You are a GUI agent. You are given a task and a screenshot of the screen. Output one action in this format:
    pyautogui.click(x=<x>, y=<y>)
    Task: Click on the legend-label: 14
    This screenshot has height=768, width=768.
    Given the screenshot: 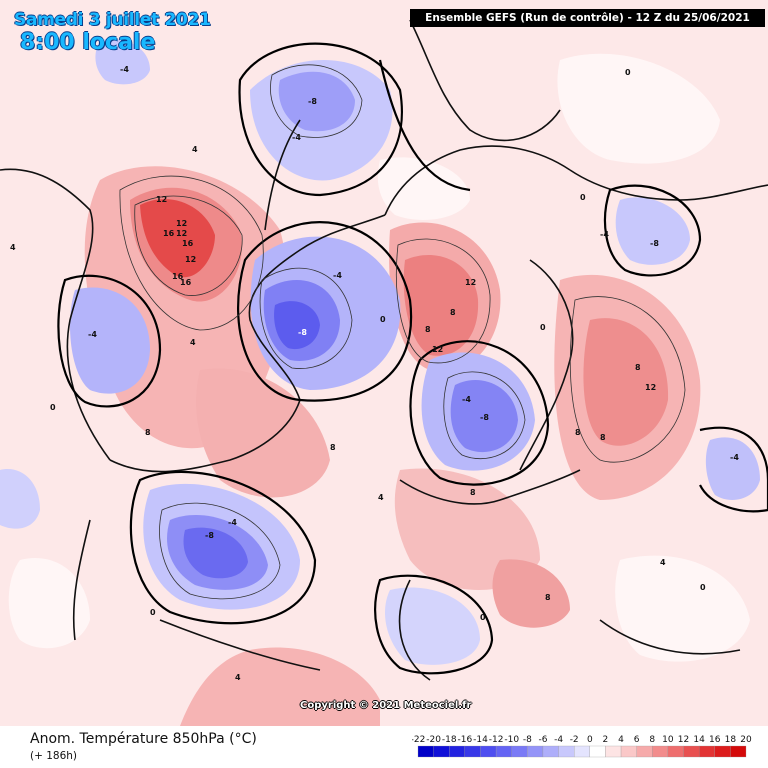 What is the action you would take?
    pyautogui.click(x=699, y=740)
    